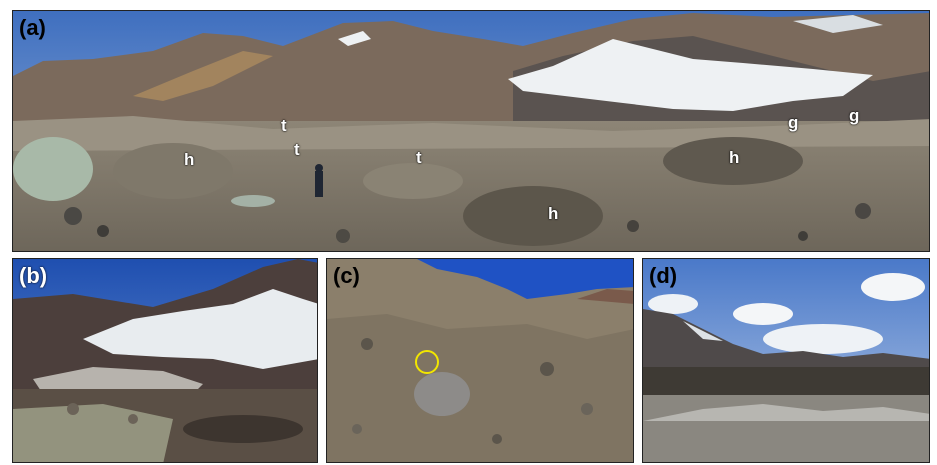  What do you see at coordinates (663, 275) in the screenshot?
I see `panel-d-label: (d)` at bounding box center [663, 275].